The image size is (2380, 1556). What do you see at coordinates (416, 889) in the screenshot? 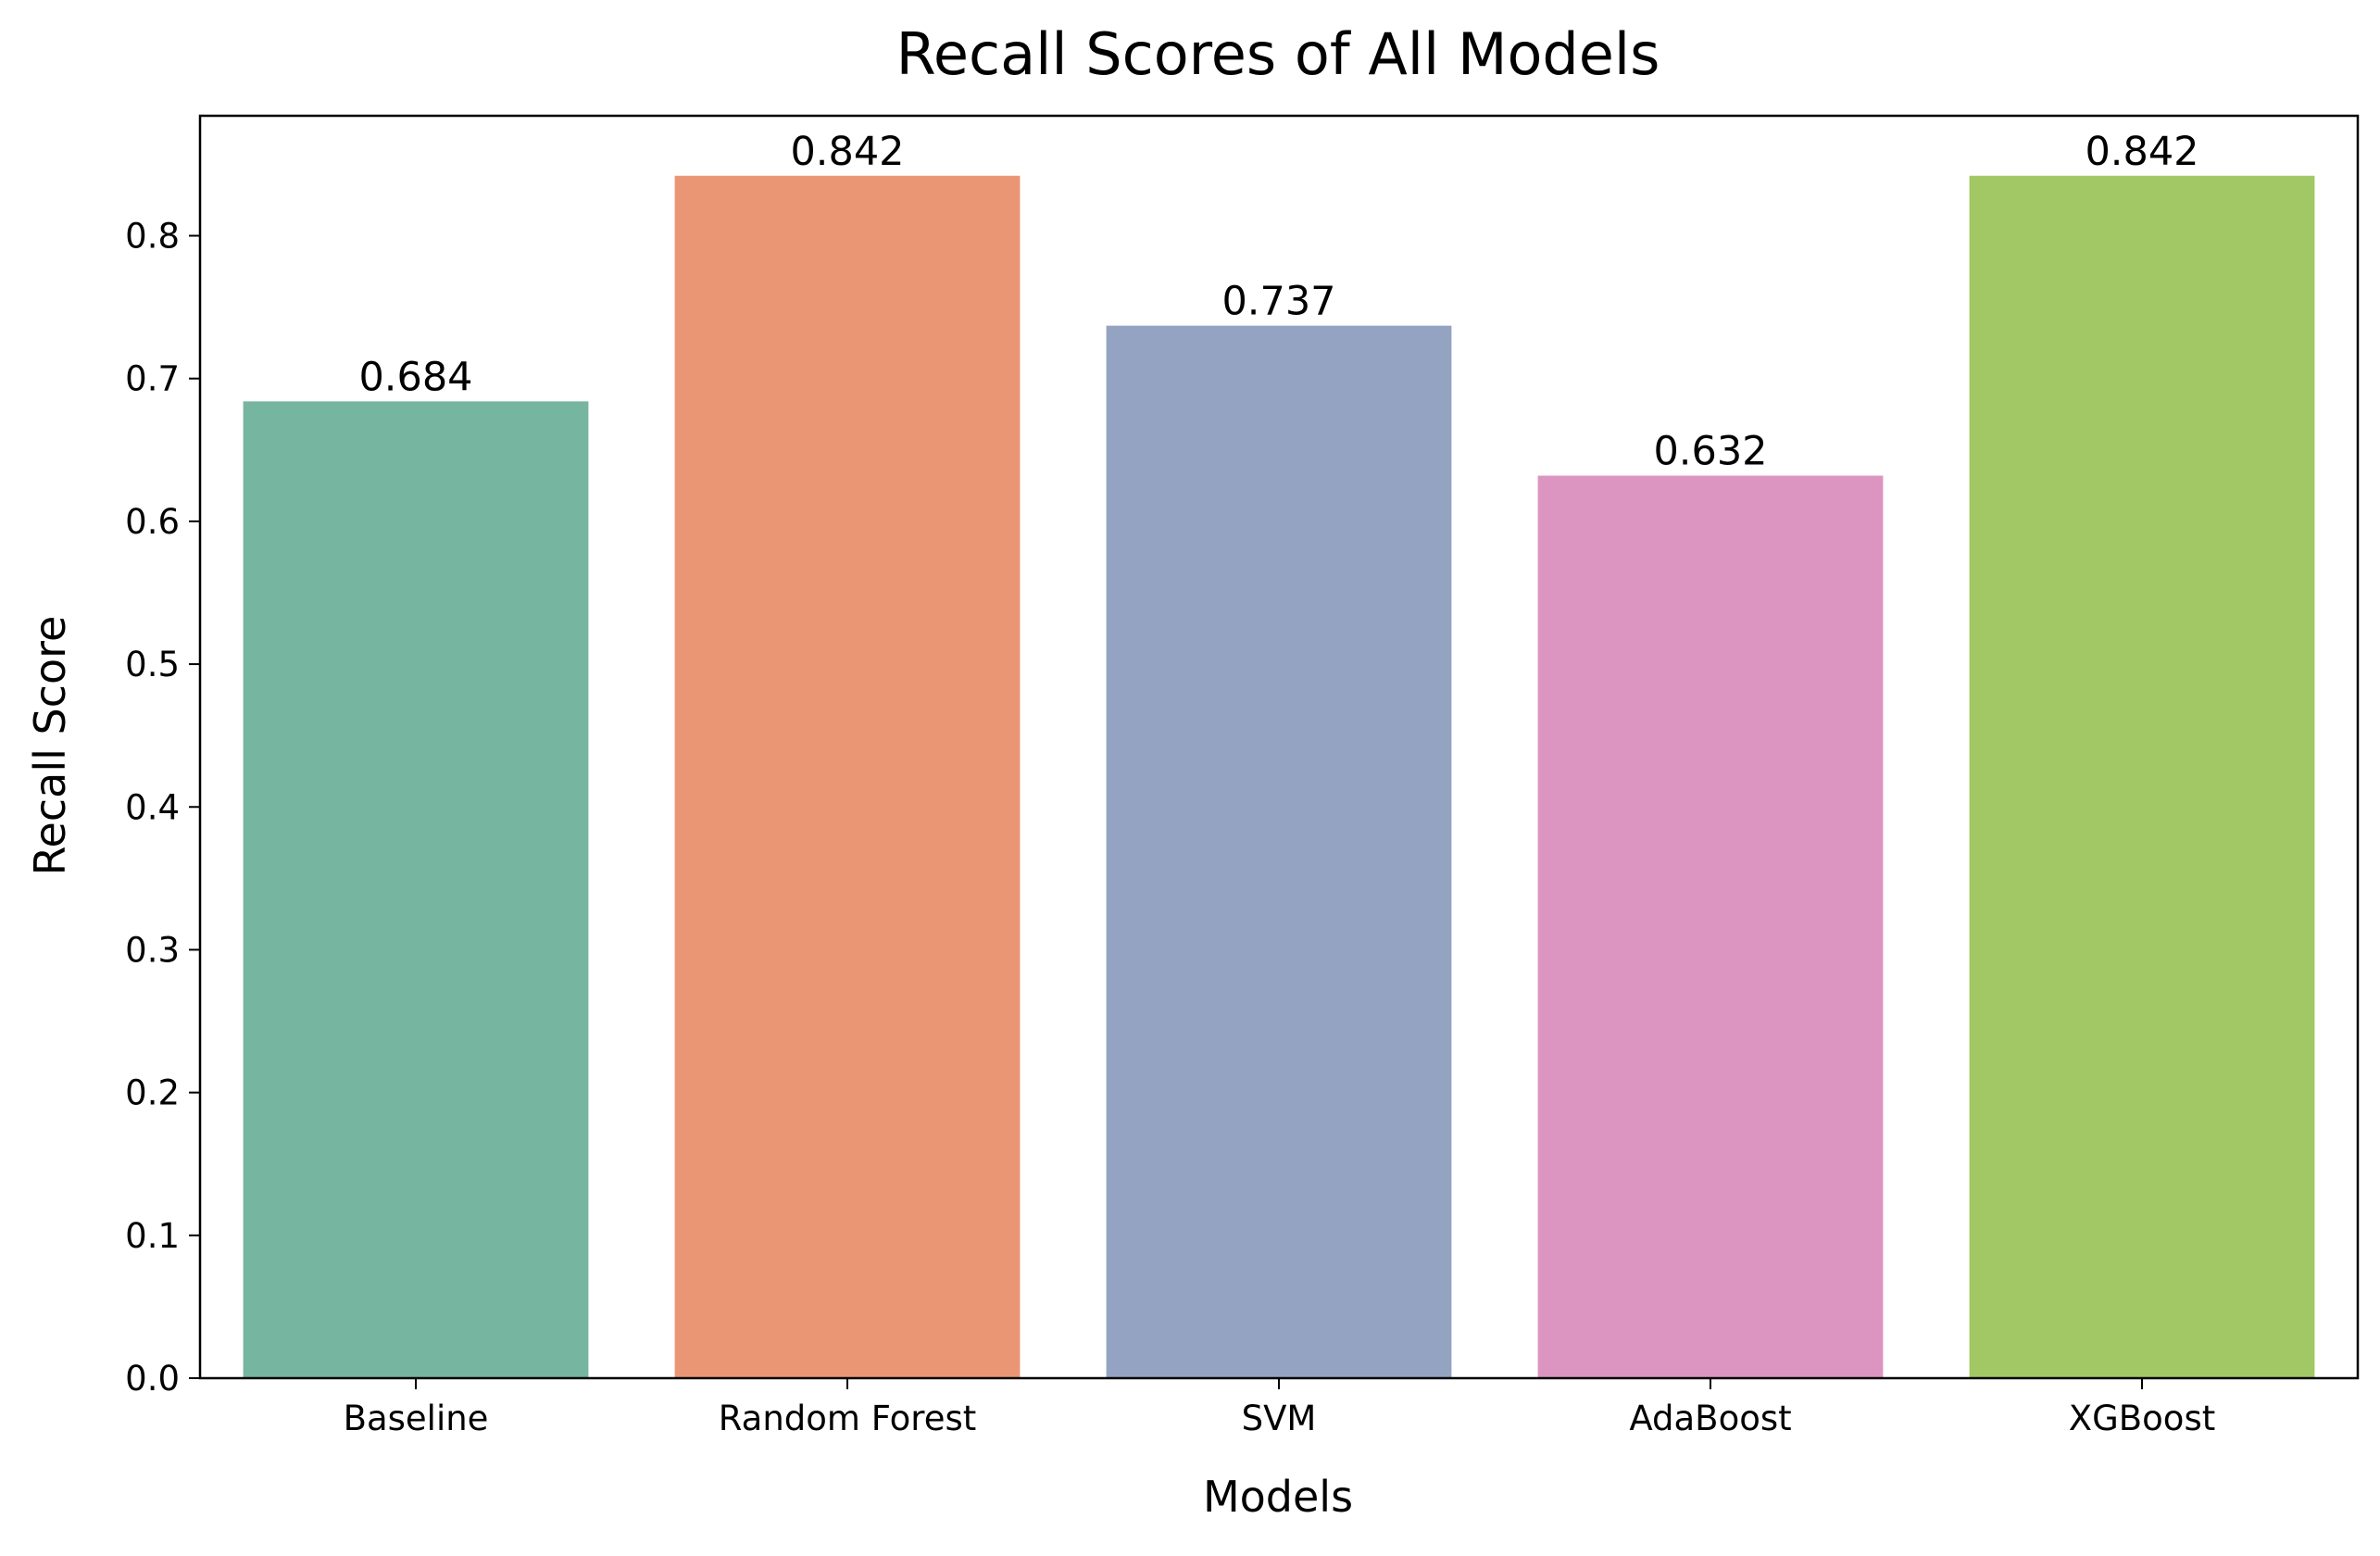
I see `bar-baseline` at bounding box center [416, 889].